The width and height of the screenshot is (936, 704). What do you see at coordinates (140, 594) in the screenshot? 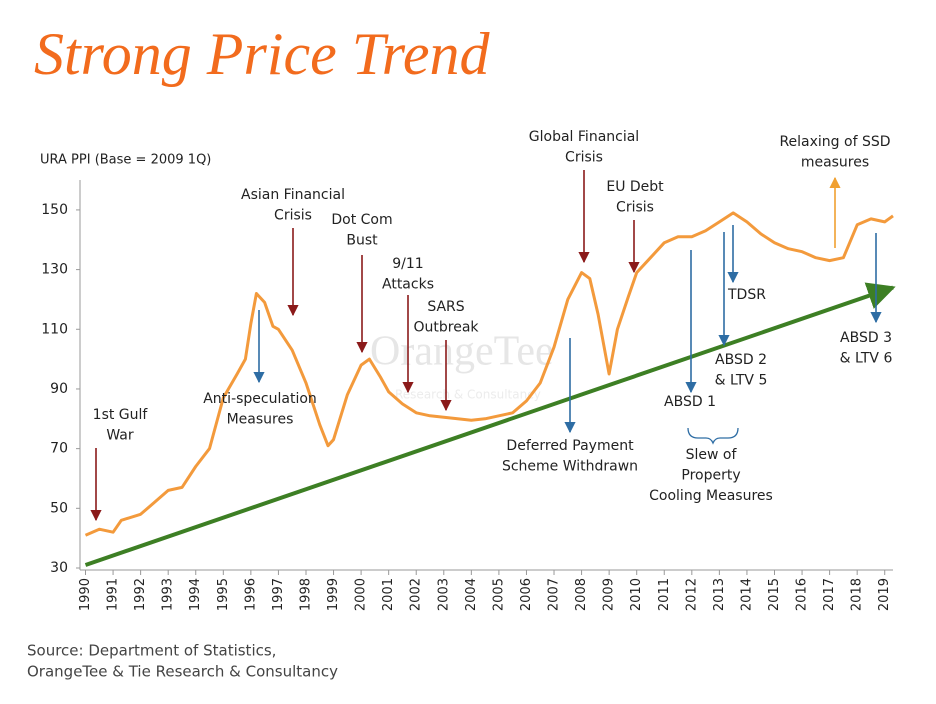
I see `x-tick-label: 1992` at bounding box center [140, 594].